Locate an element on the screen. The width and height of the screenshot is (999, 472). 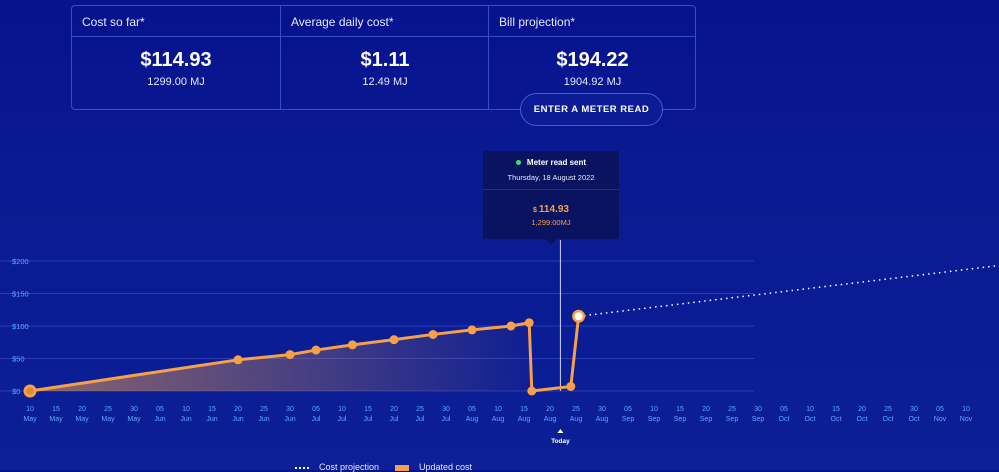
legend-updated: Updated cost is located at coordinates (433, 467).